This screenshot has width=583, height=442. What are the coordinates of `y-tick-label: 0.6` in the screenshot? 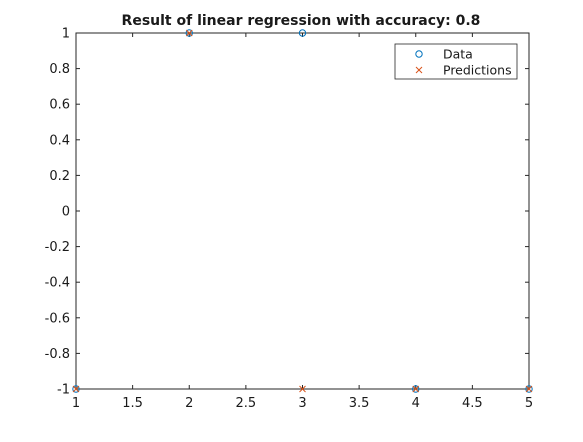 It's located at (59, 105).